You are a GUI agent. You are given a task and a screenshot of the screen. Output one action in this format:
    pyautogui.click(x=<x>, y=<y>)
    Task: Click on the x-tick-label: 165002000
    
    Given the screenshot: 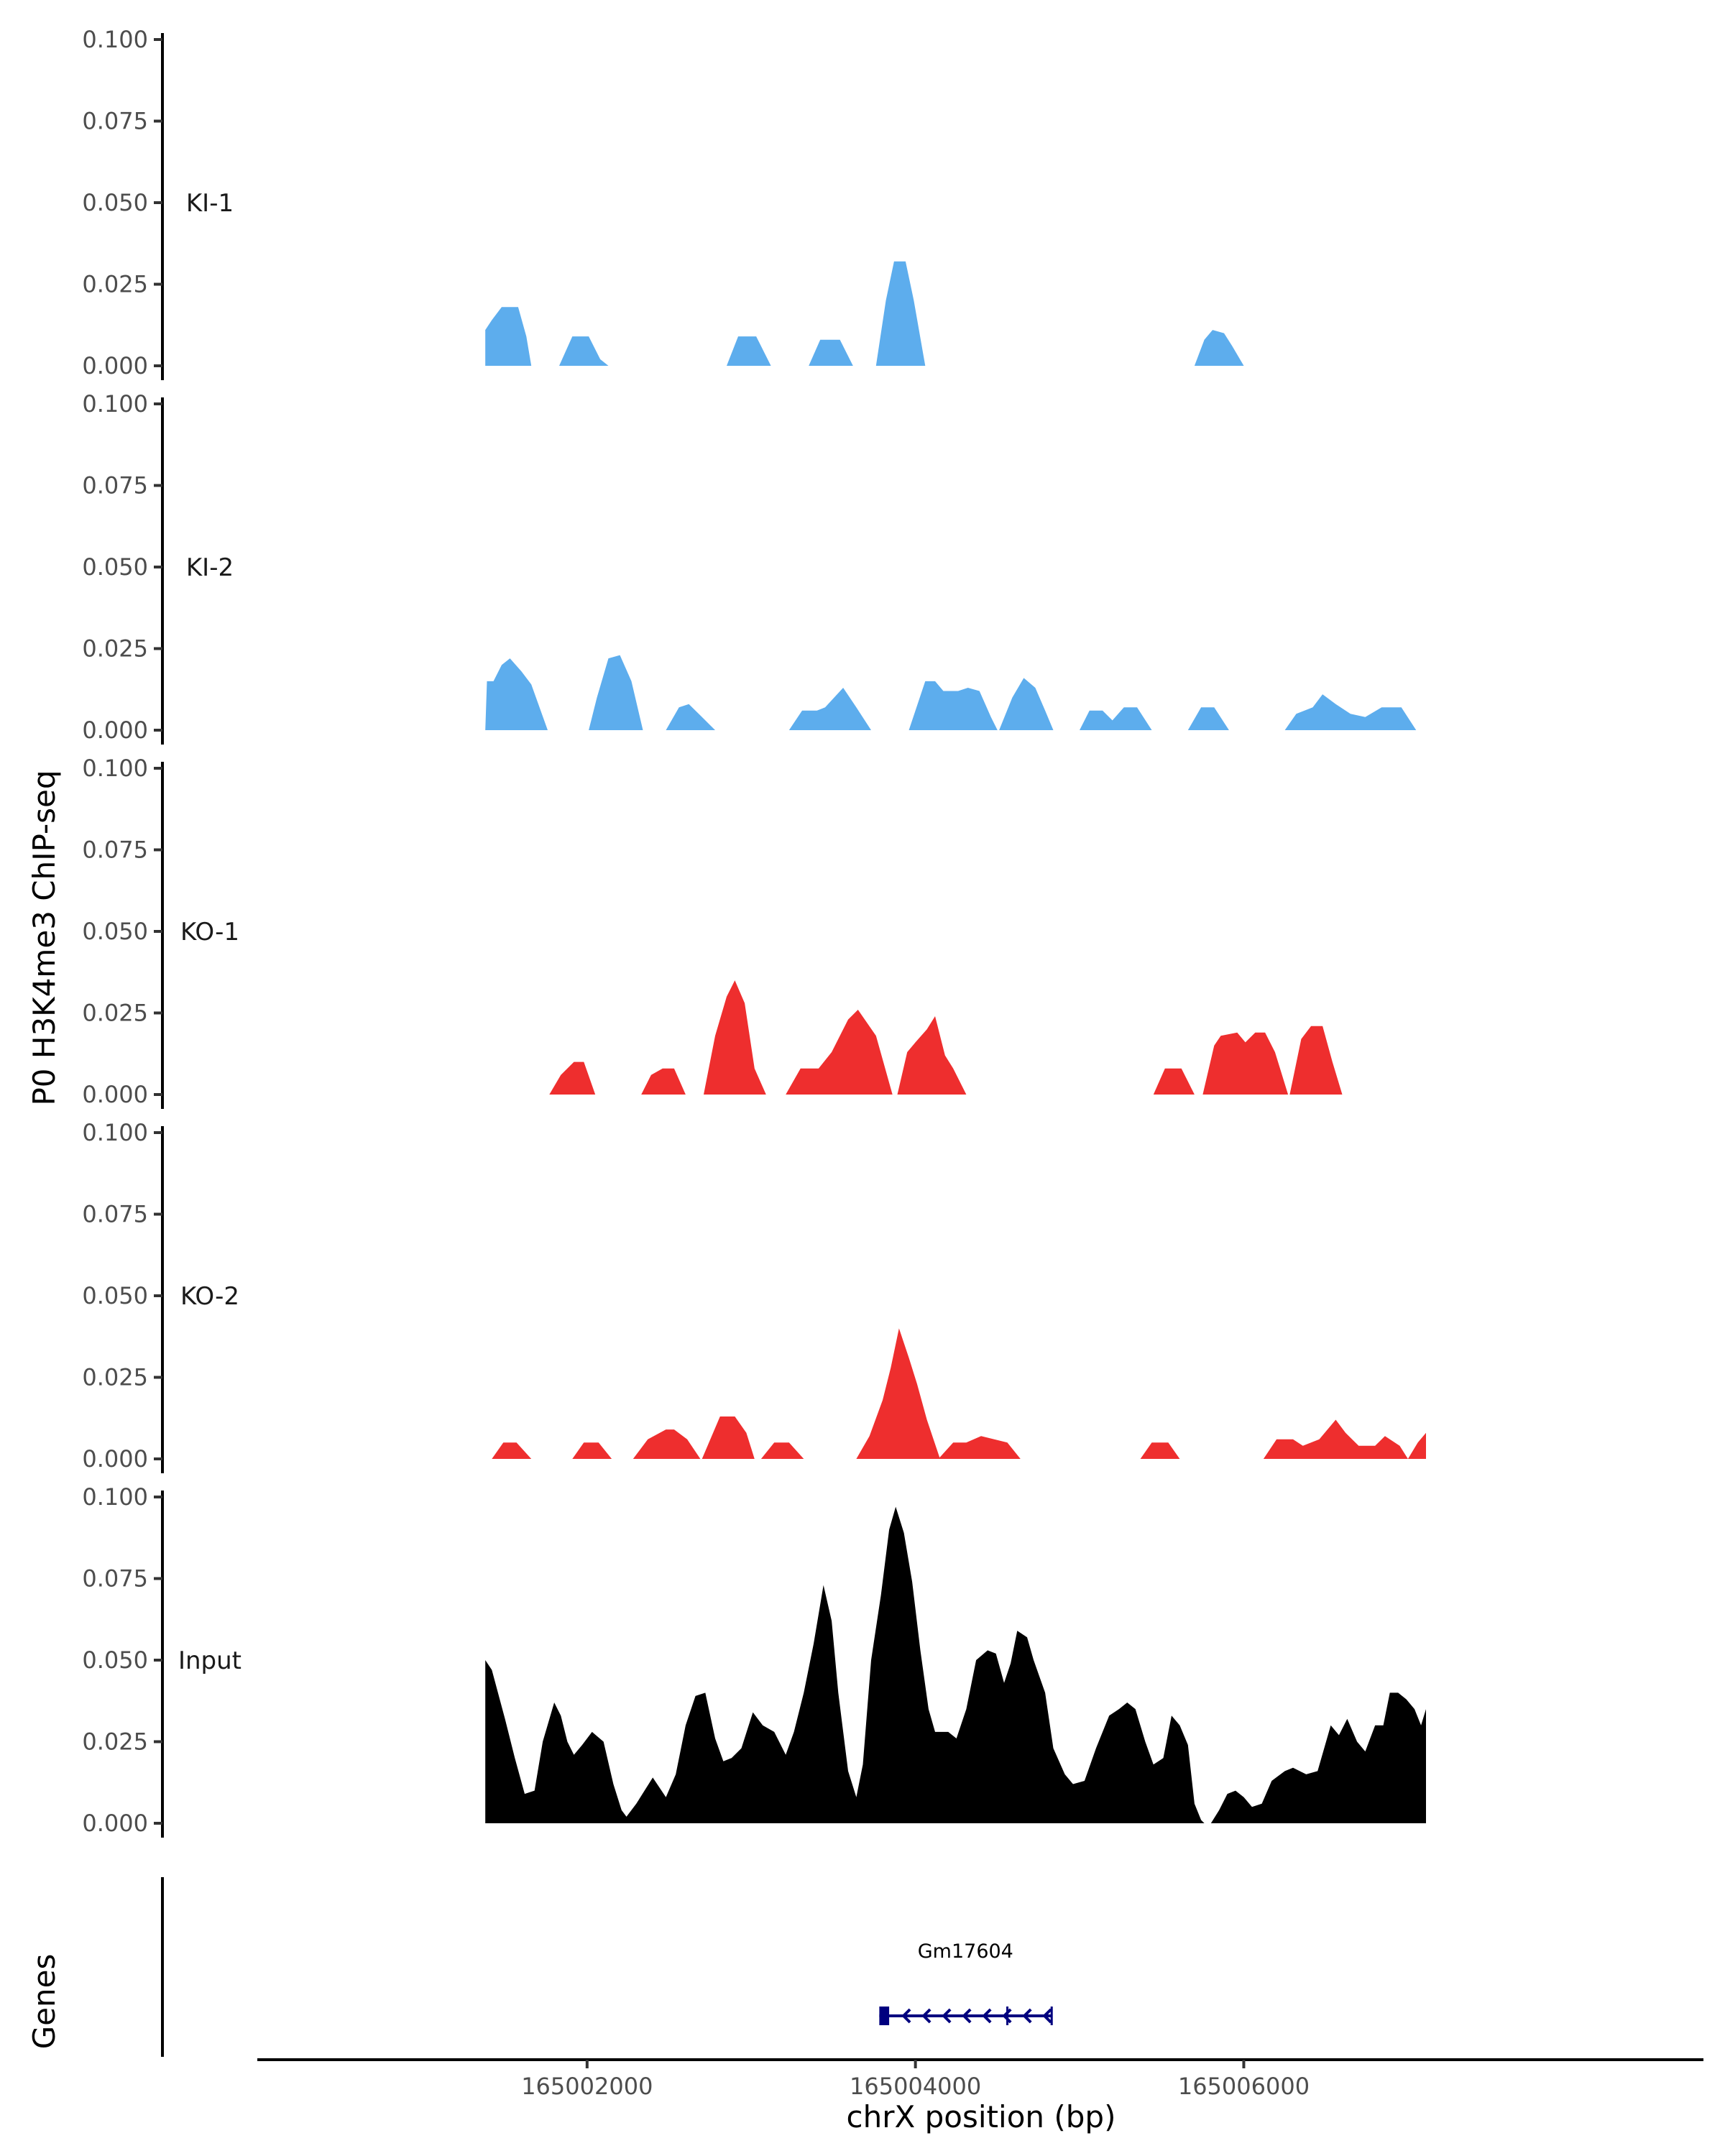 What is the action you would take?
    pyautogui.click(x=587, y=2086)
    